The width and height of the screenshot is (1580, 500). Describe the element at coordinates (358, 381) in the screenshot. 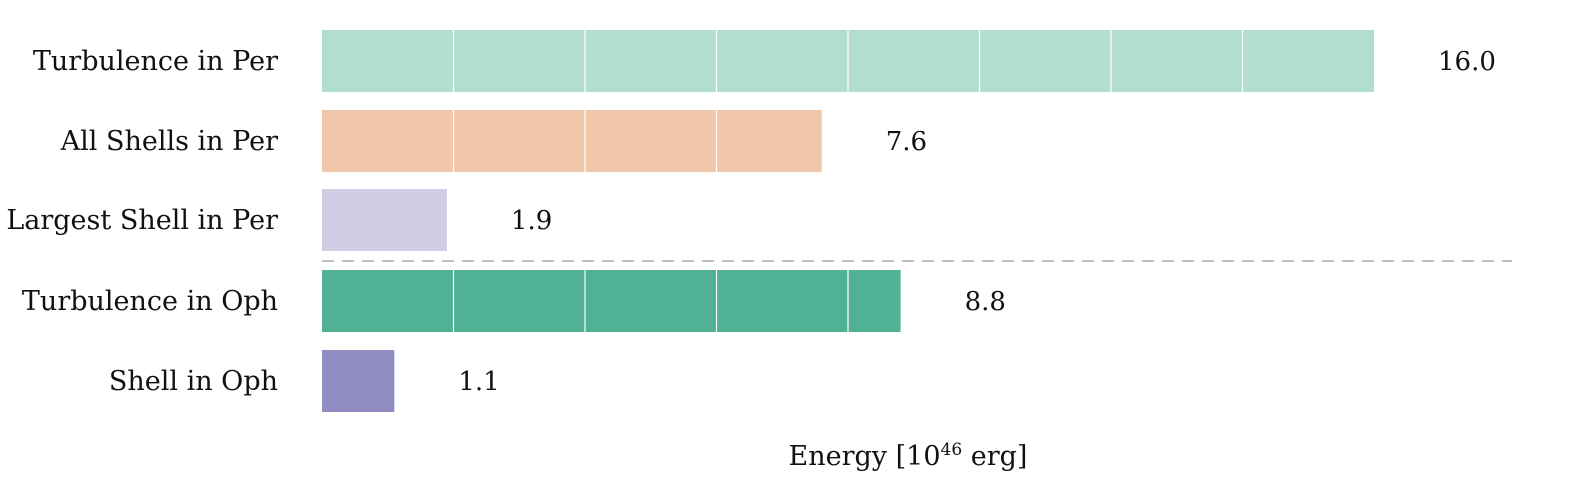

I see `bar-shell-in-oph` at that location.